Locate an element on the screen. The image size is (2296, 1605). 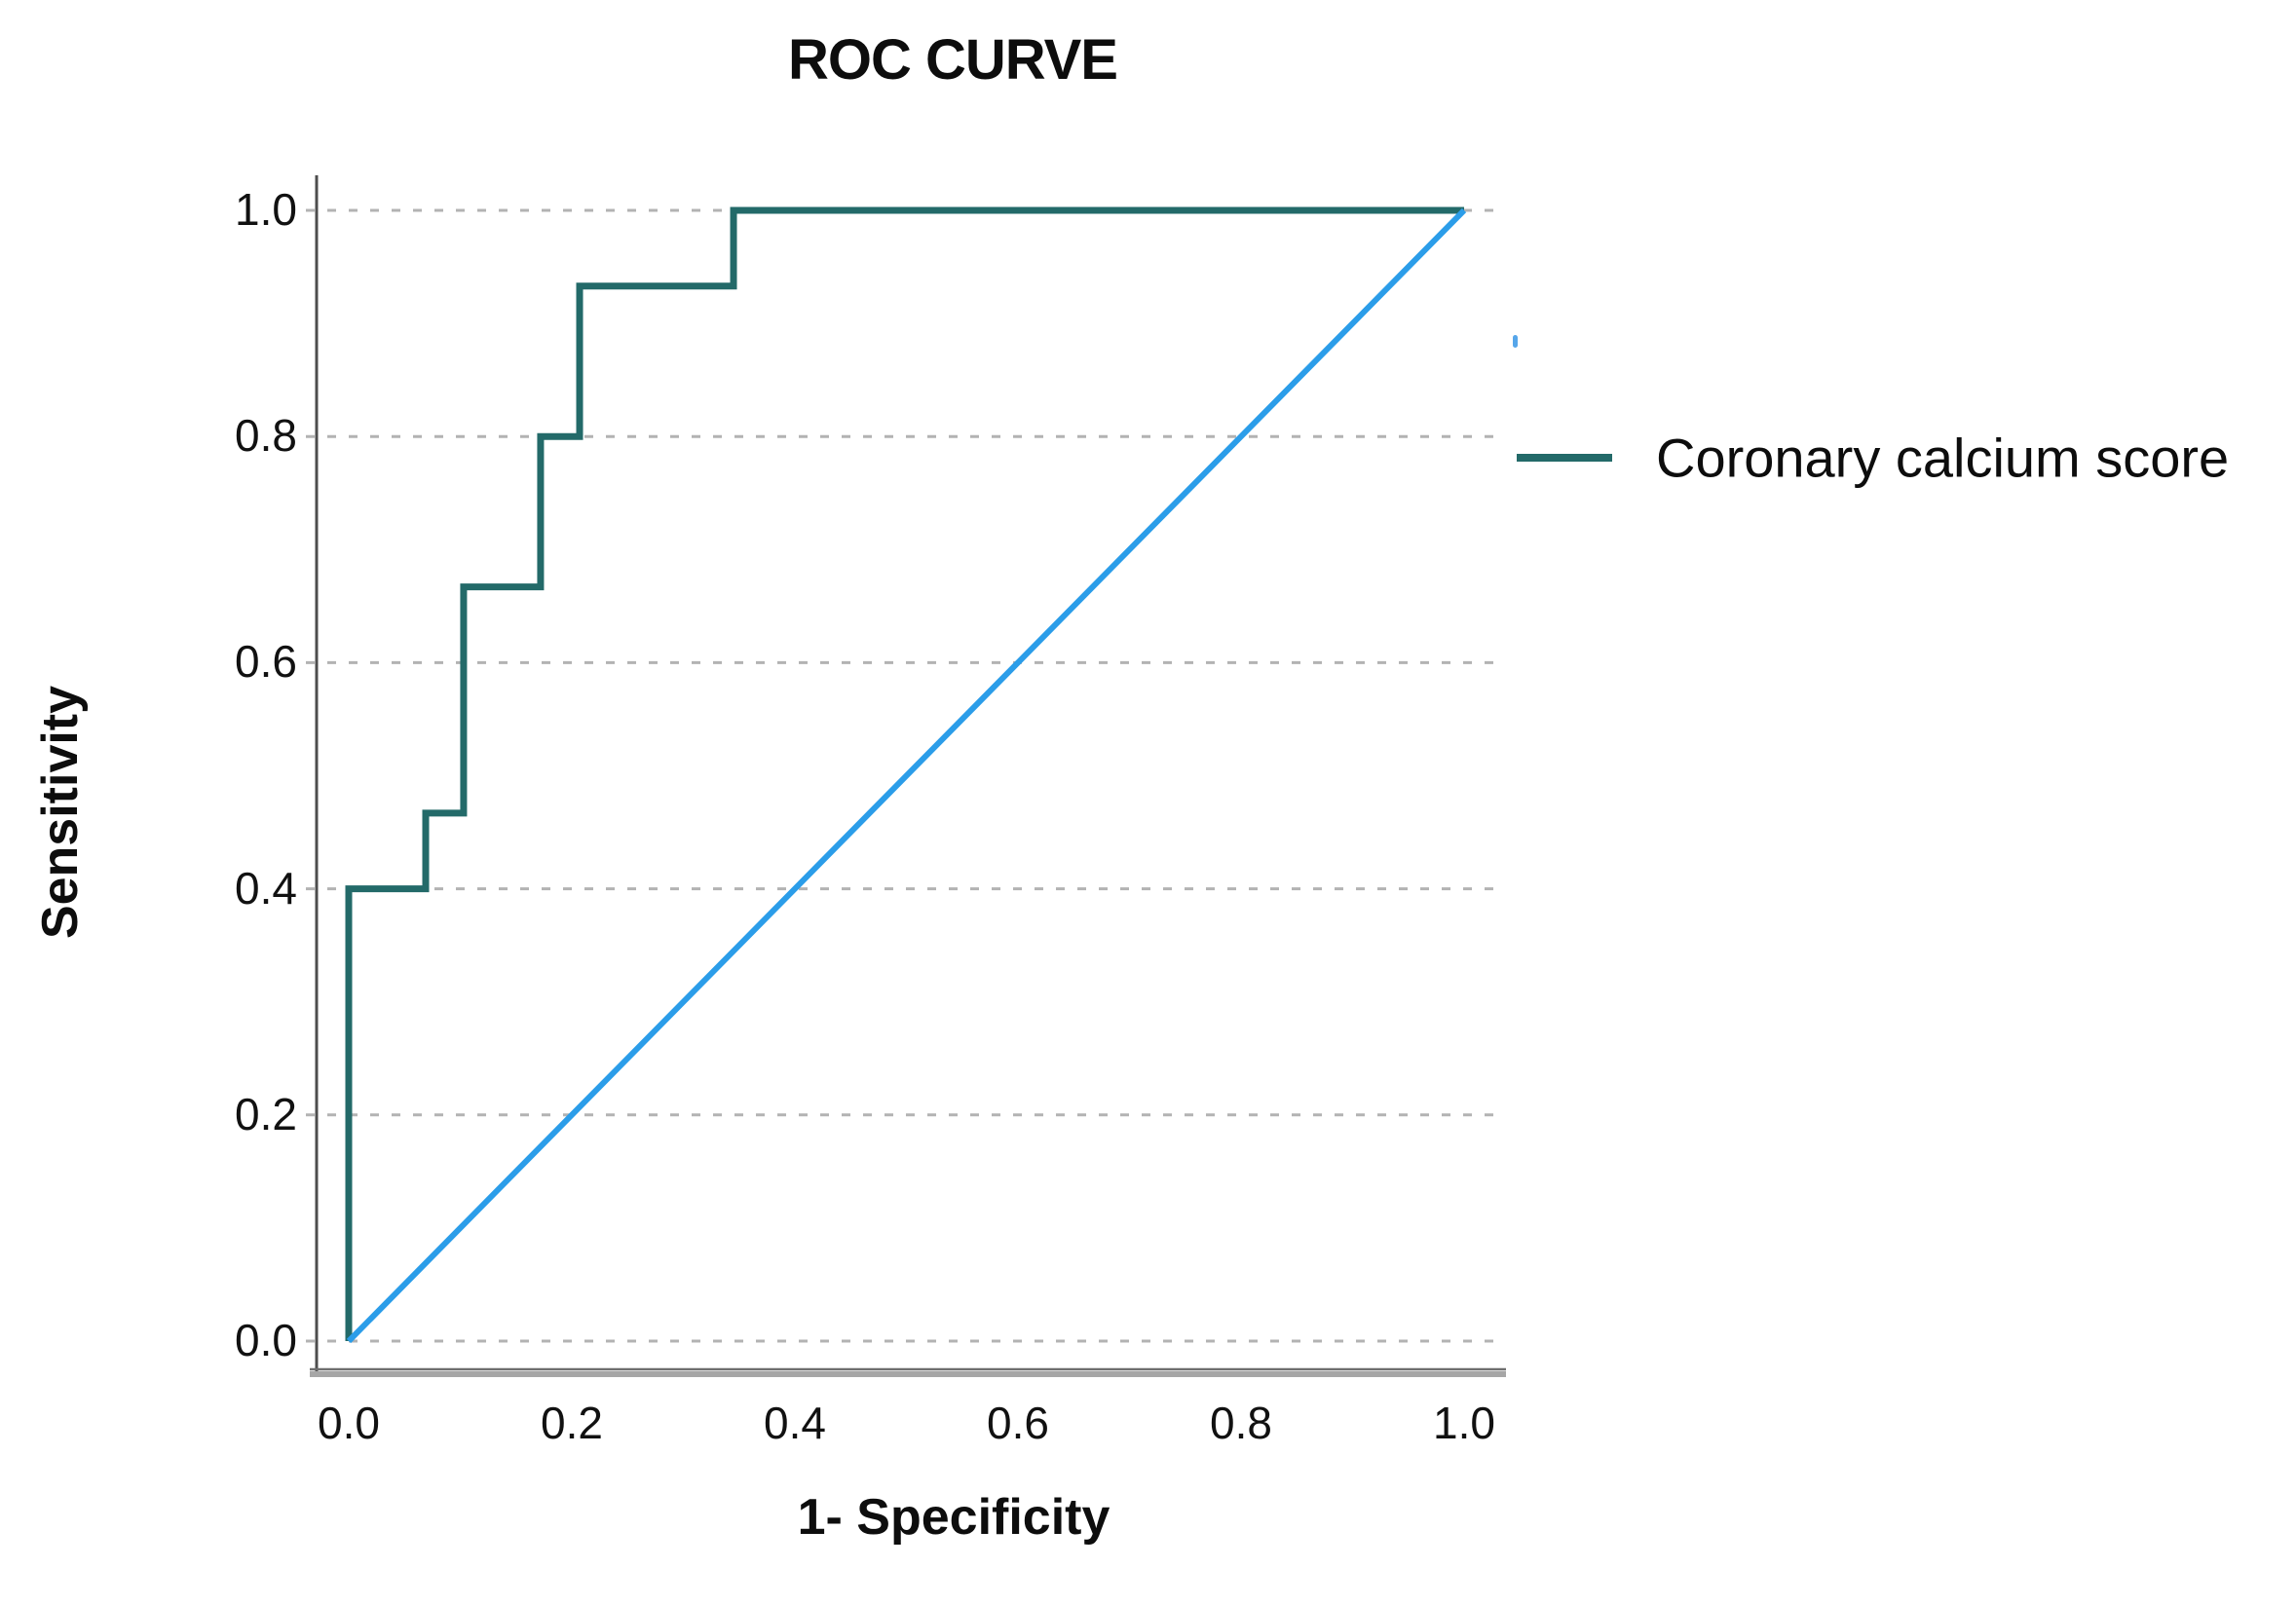
legend-label: Coronary calcium score is located at coordinates (1943, 458).